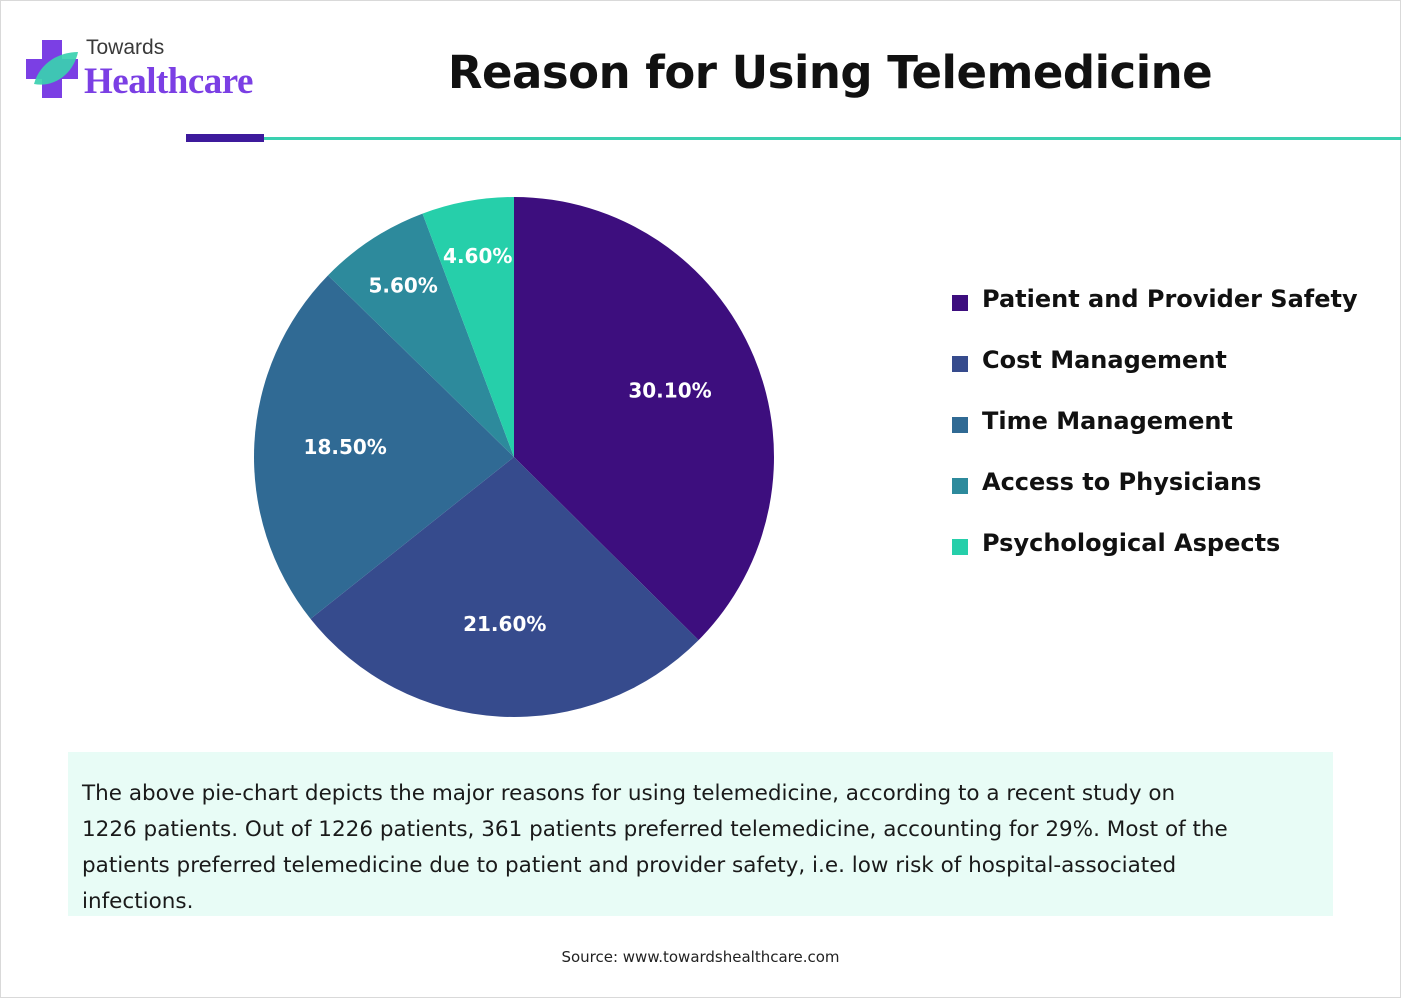 This screenshot has width=1401, height=998. Describe the element at coordinates (1104, 360) in the screenshot. I see `legend-label: Cost Management` at that location.